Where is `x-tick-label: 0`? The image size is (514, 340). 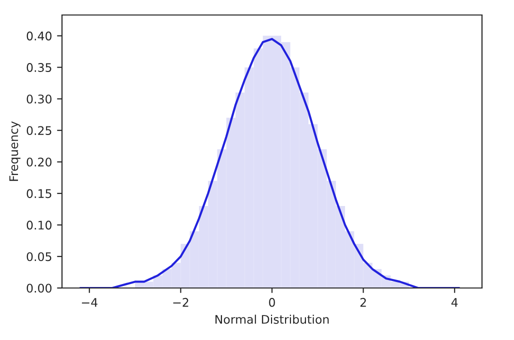
x-tick-label: 0 is located at coordinates (272, 302).